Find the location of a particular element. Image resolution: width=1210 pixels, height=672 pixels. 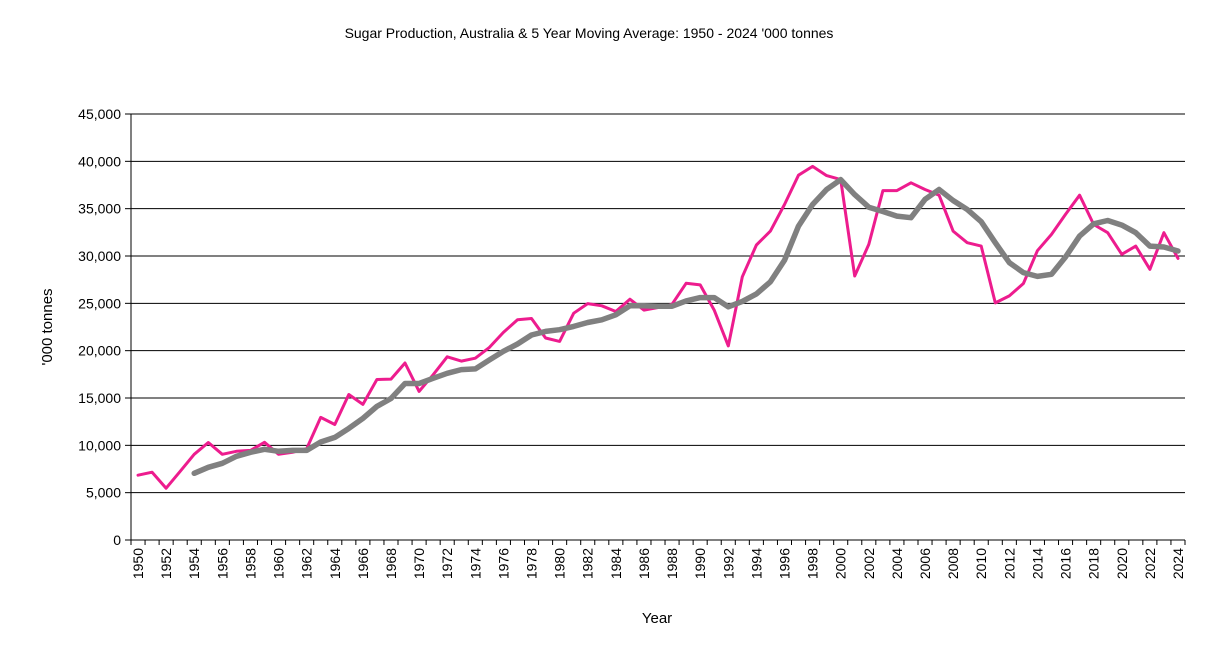

x-tick-label: 1960 is located at coordinates (279, 563).